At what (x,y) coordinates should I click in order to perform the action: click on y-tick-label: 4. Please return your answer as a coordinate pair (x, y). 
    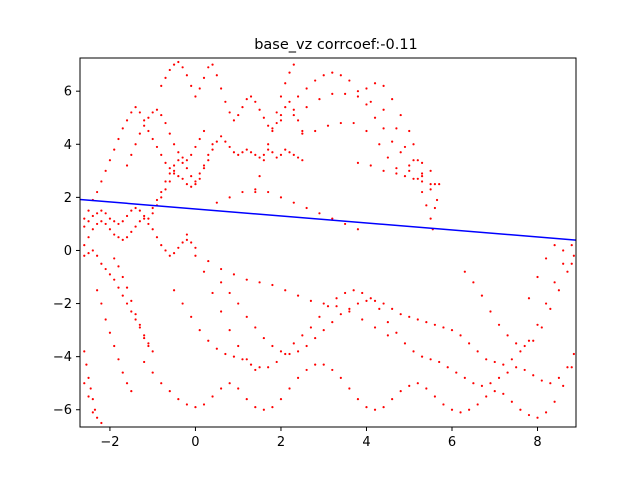
    Looking at the image, I should click on (68, 145).